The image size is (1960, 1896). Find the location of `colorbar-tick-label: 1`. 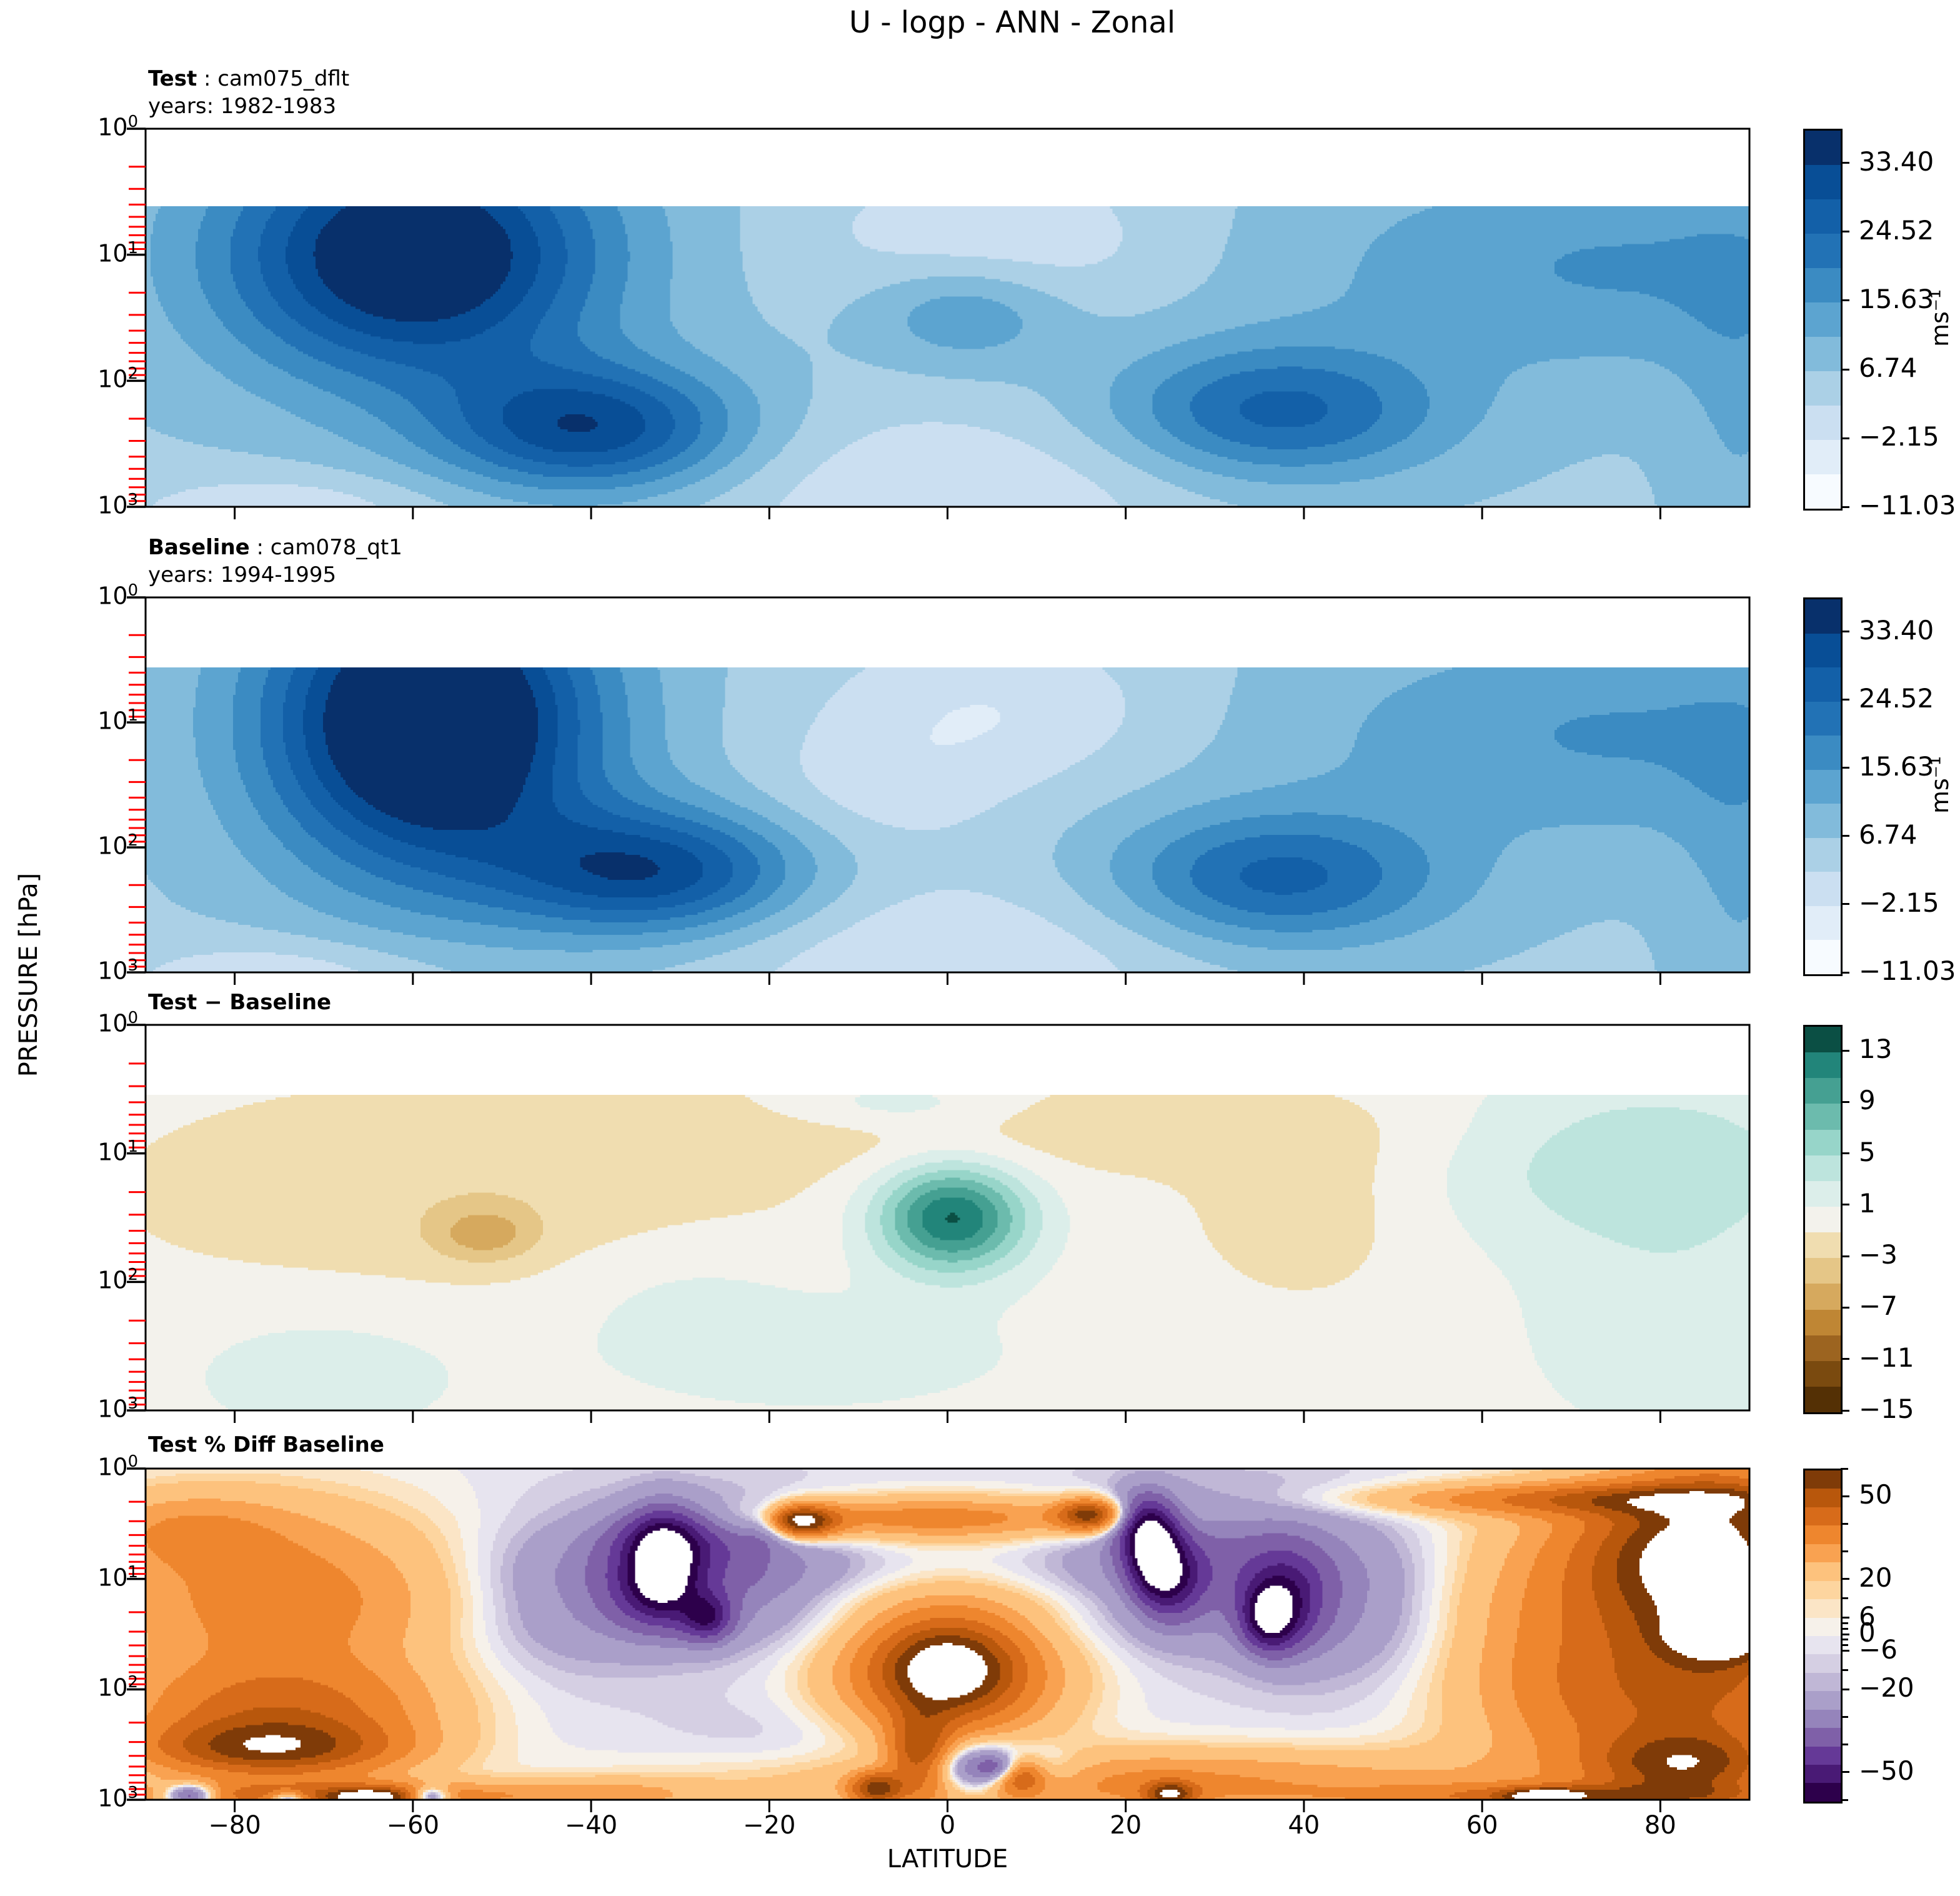

colorbar-tick-label: 1 is located at coordinates (1867, 1203).